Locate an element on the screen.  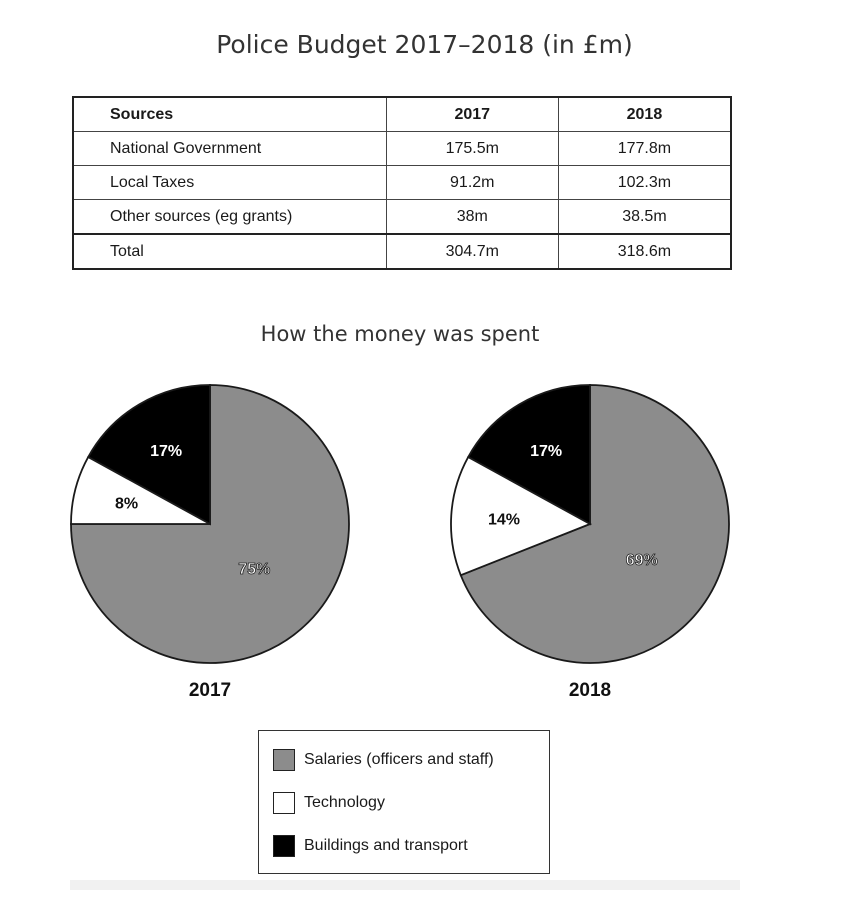
table-cell: 318.6m is located at coordinates (644, 251).